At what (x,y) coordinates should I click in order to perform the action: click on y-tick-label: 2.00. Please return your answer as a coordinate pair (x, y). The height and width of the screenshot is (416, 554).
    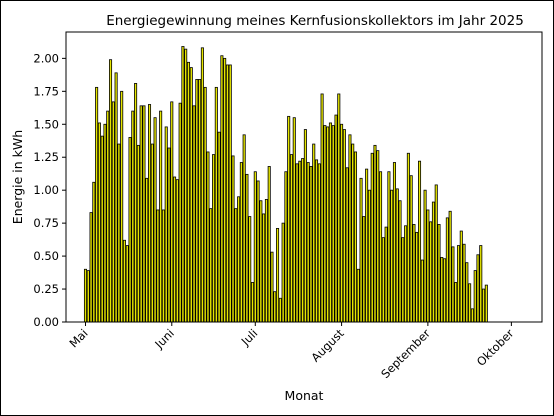
    Looking at the image, I should click on (46, 58).